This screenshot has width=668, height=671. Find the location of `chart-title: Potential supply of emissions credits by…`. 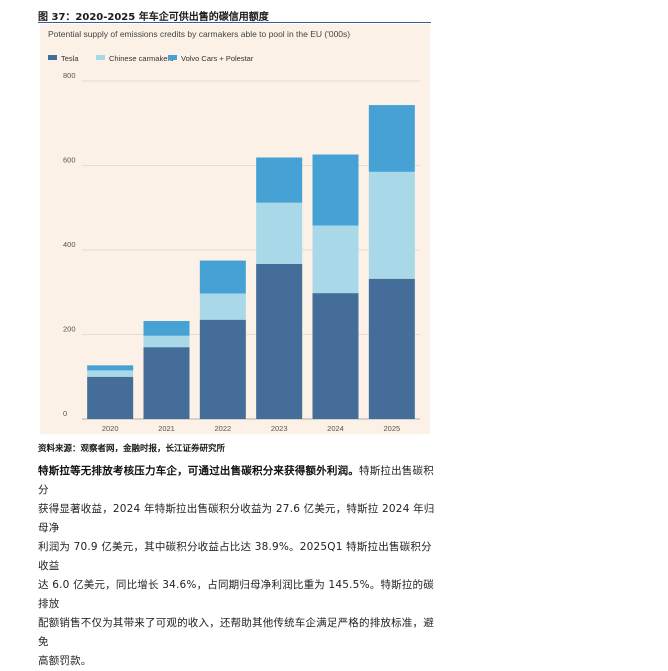

chart-title: Potential supply of emissions credits by… is located at coordinates (199, 34).